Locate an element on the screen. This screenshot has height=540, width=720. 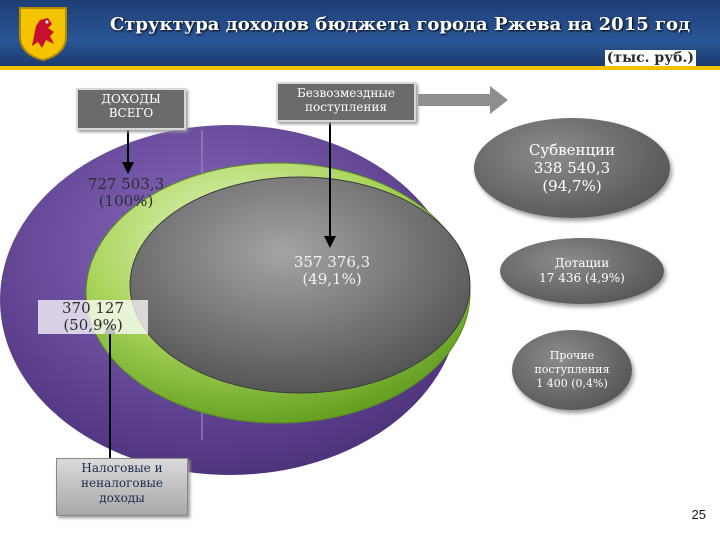
transfers-share: (49,1%) is located at coordinates (332, 279).